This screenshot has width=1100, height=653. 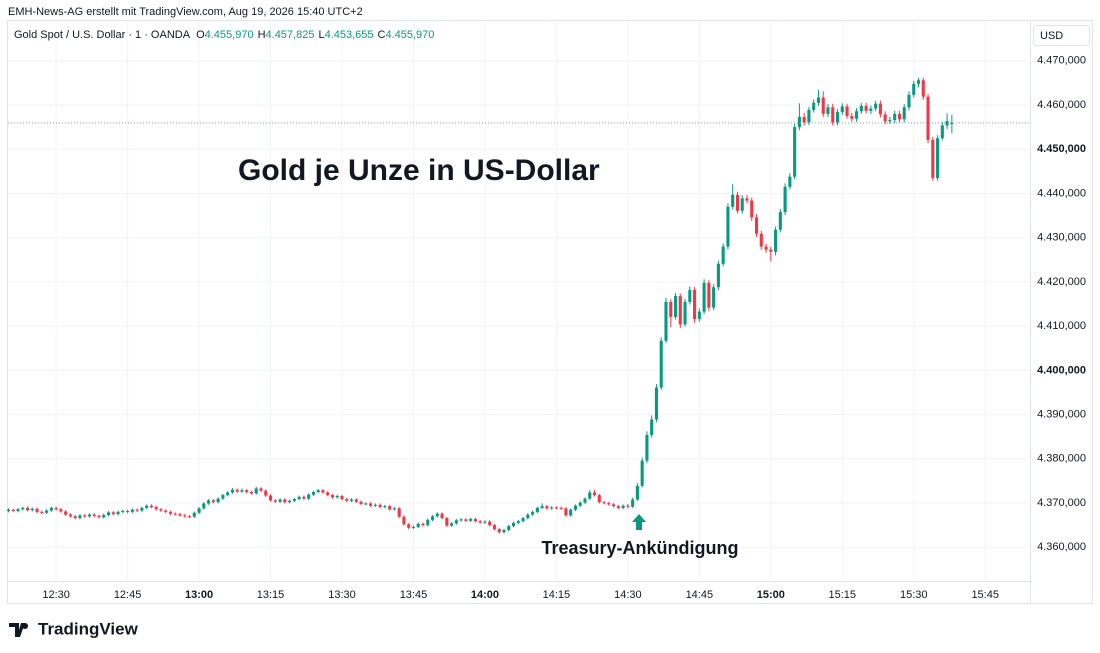 What do you see at coordinates (628, 595) in the screenshot?
I see `x-tick-label: 14:30` at bounding box center [628, 595].